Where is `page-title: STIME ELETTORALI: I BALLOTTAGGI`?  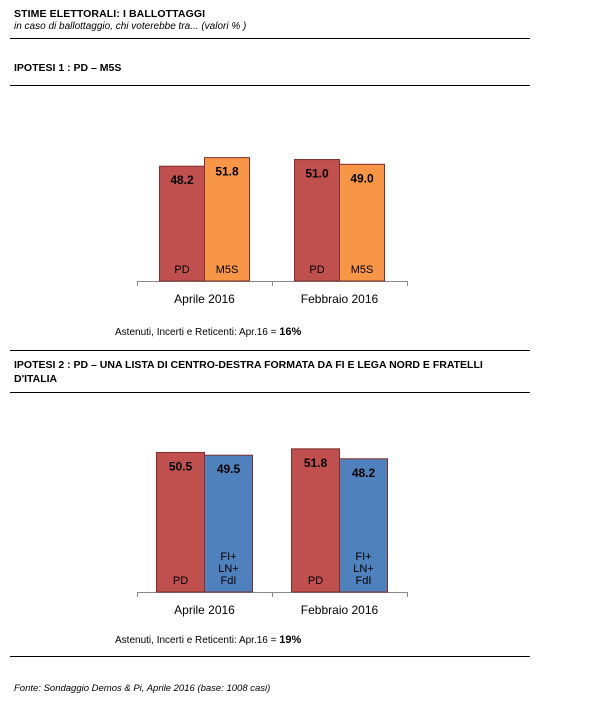
page-title: STIME ELETTORALI: I BALLOTTAGGI is located at coordinates (110, 14).